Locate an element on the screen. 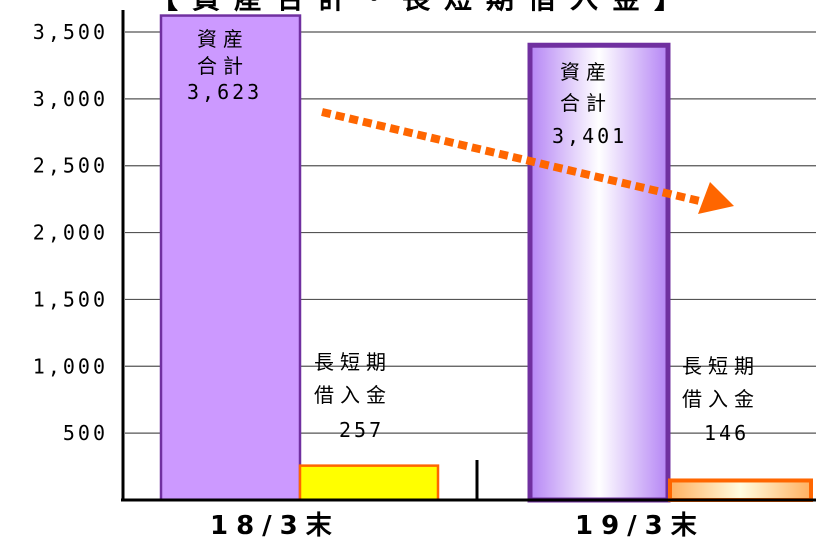 This screenshot has width=816, height=539. x-category-label: 19/3末 is located at coordinates (640, 525).